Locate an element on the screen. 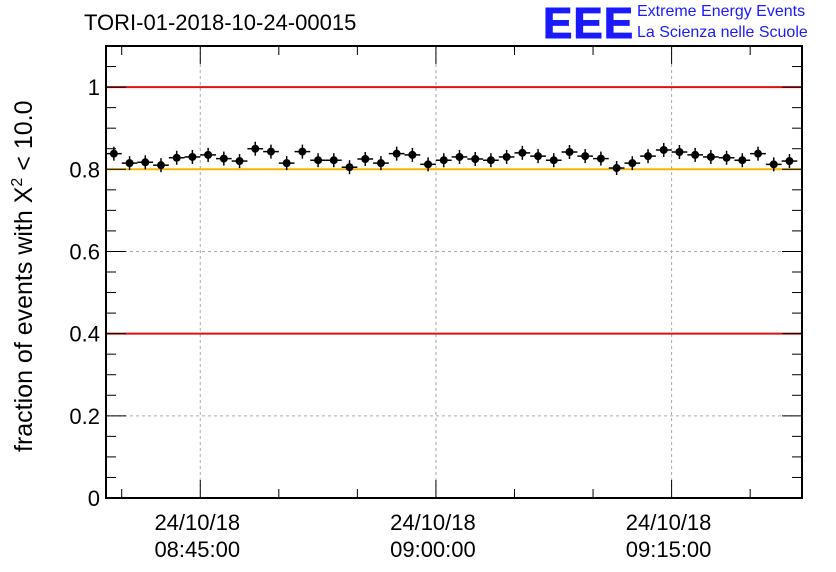  y-tick-label: 1 is located at coordinates (94, 87).